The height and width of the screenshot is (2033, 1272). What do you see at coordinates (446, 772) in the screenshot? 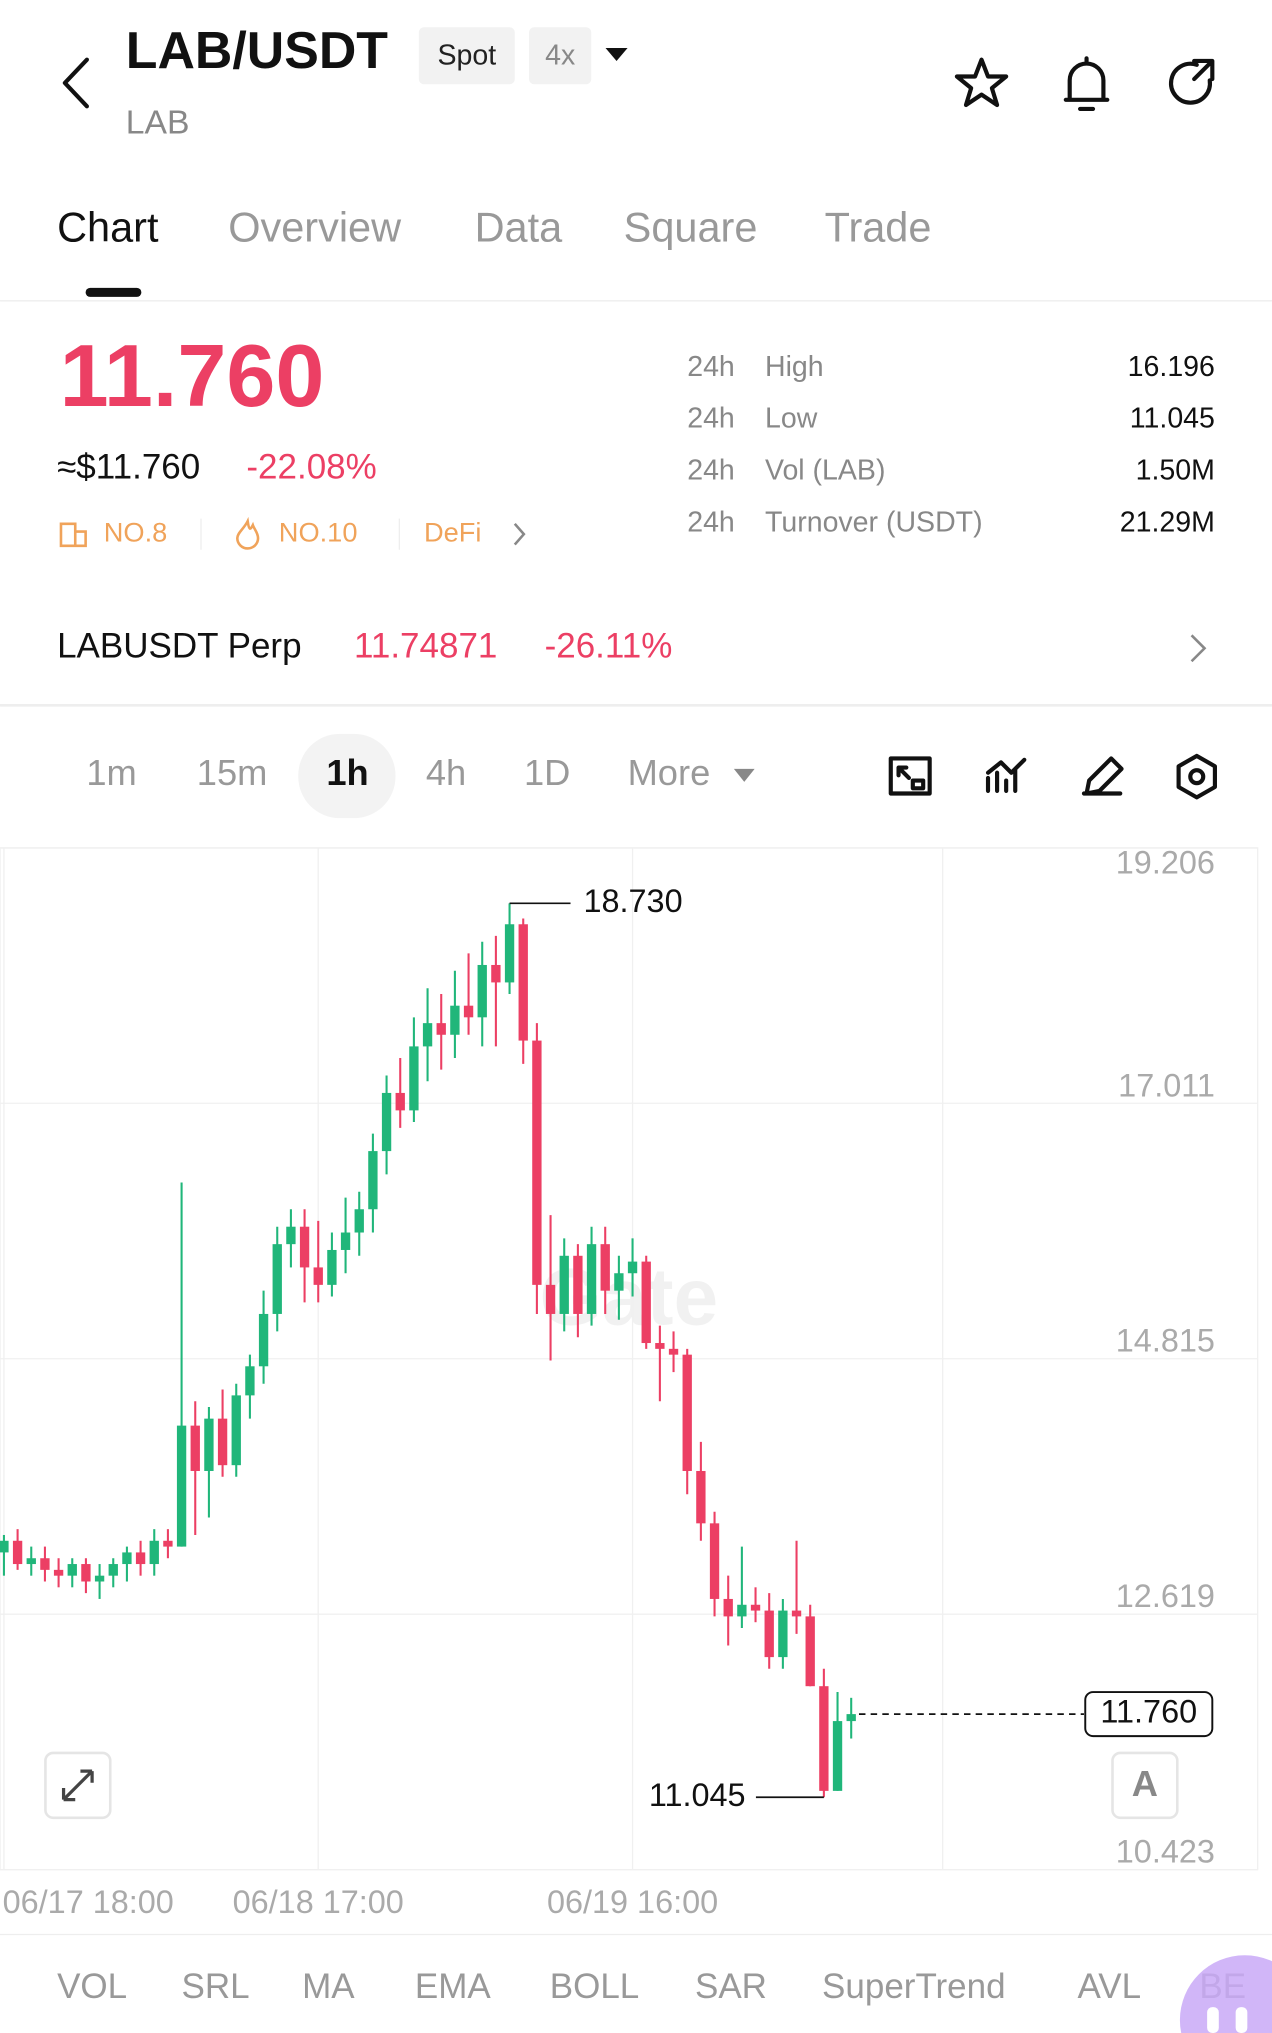
I see `interval: 4h` at bounding box center [446, 772].